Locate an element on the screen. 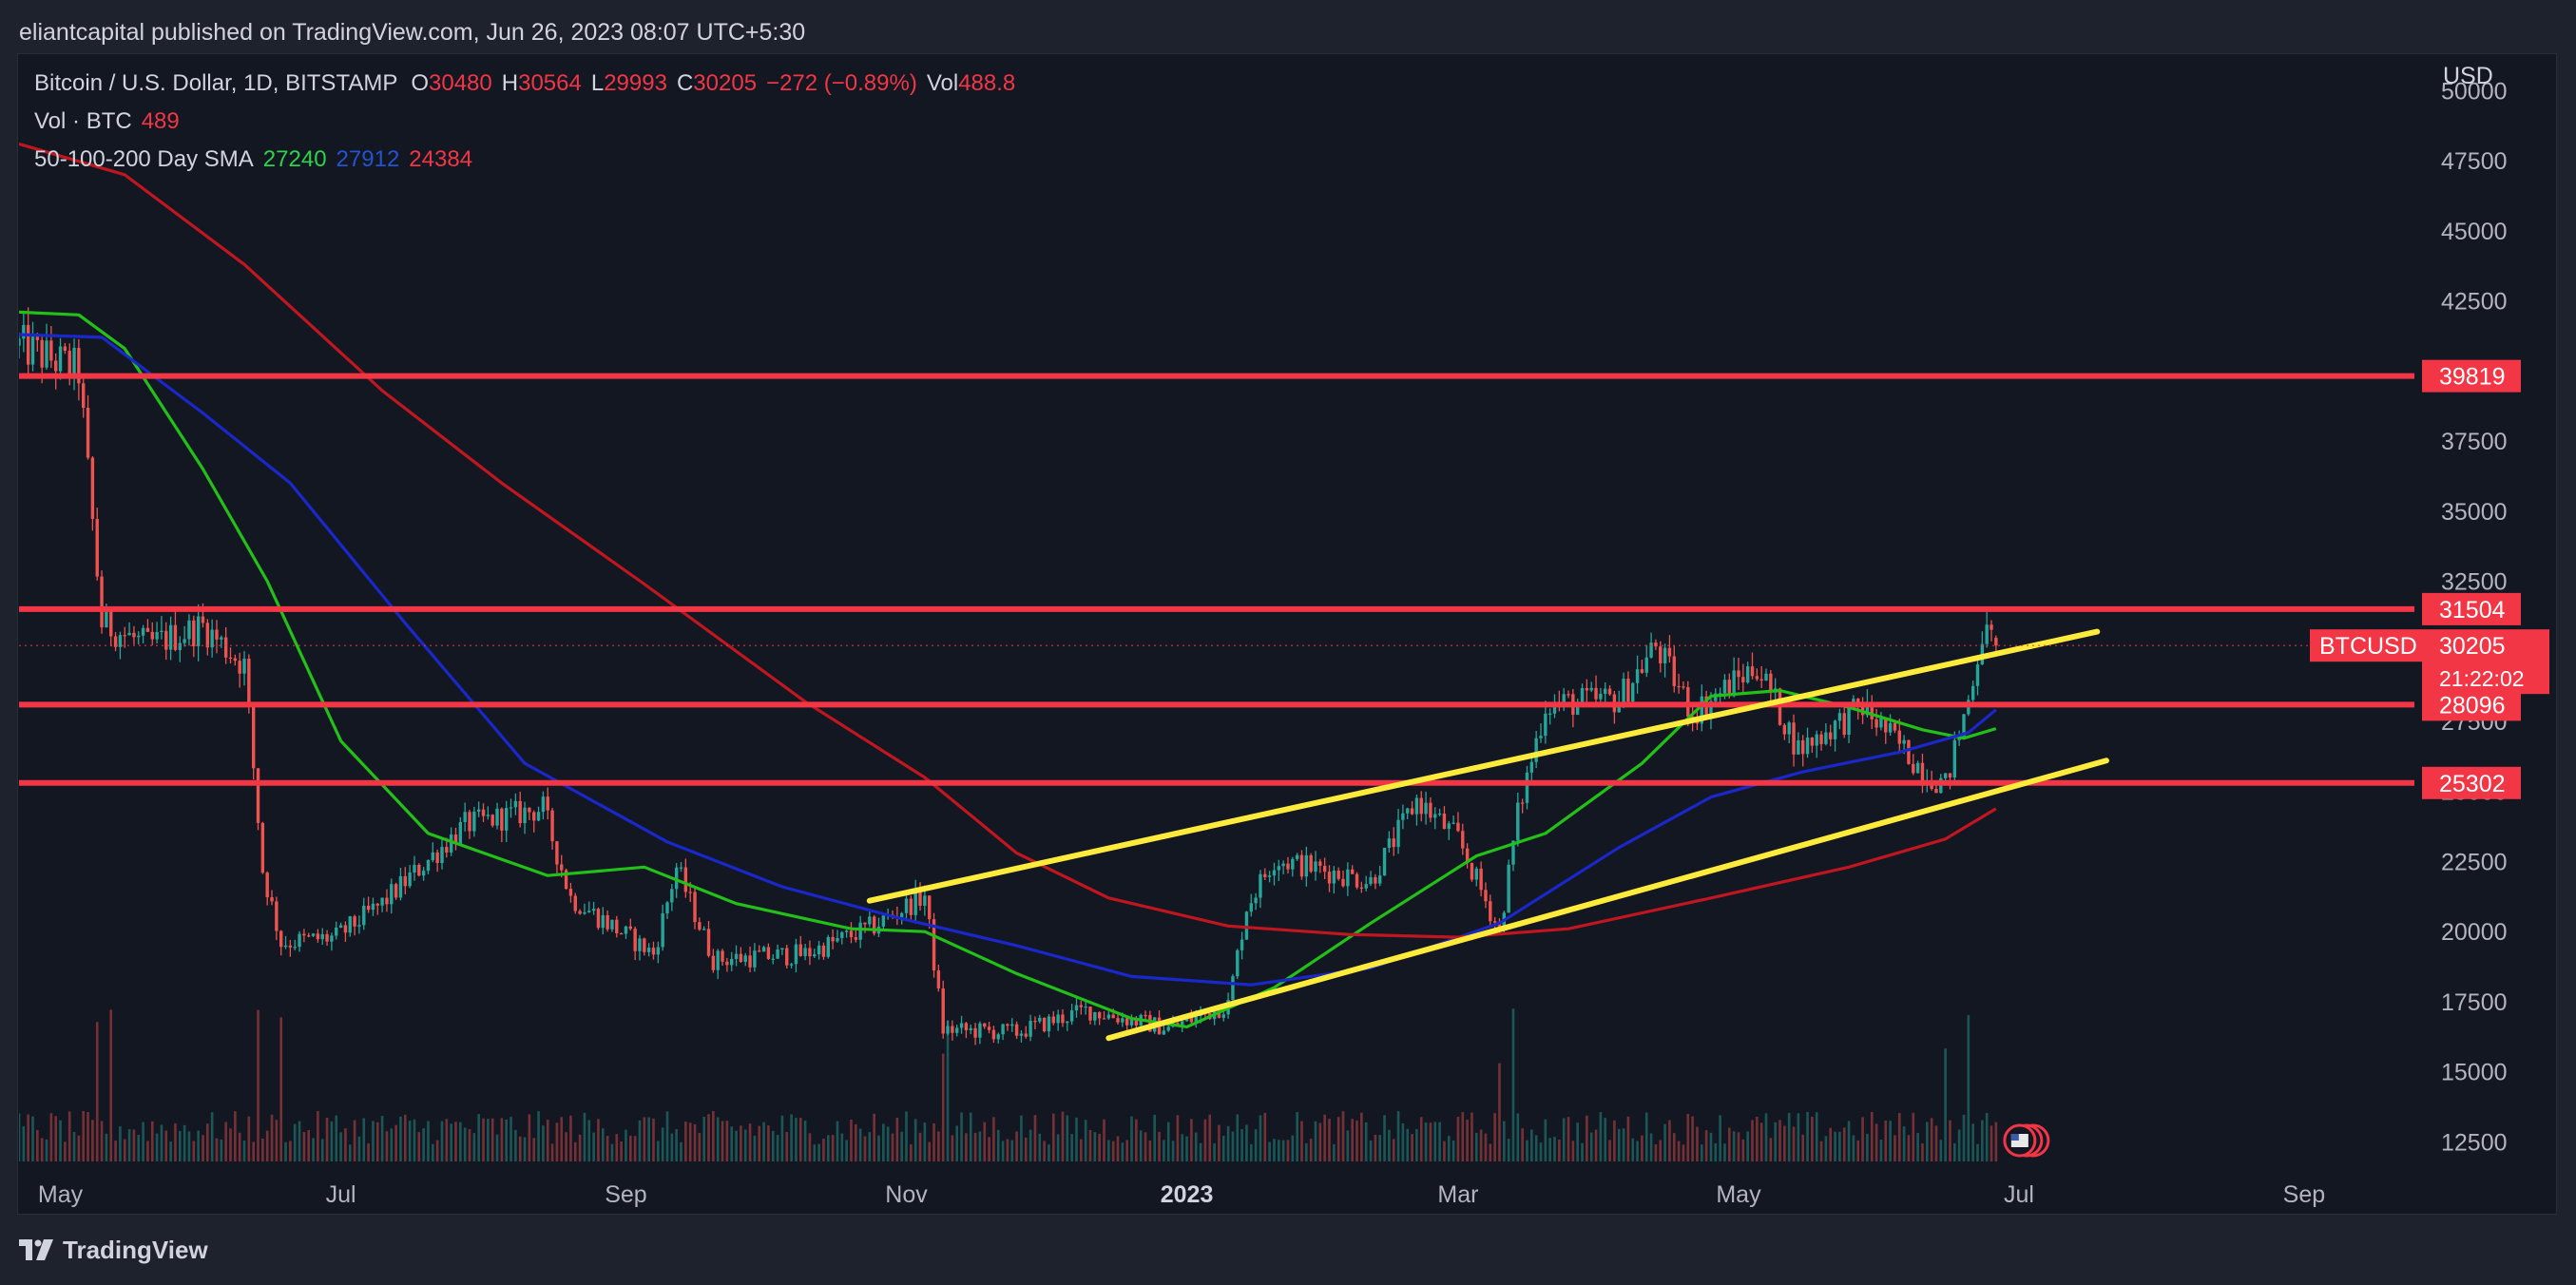  low-label: L is located at coordinates (597, 83).